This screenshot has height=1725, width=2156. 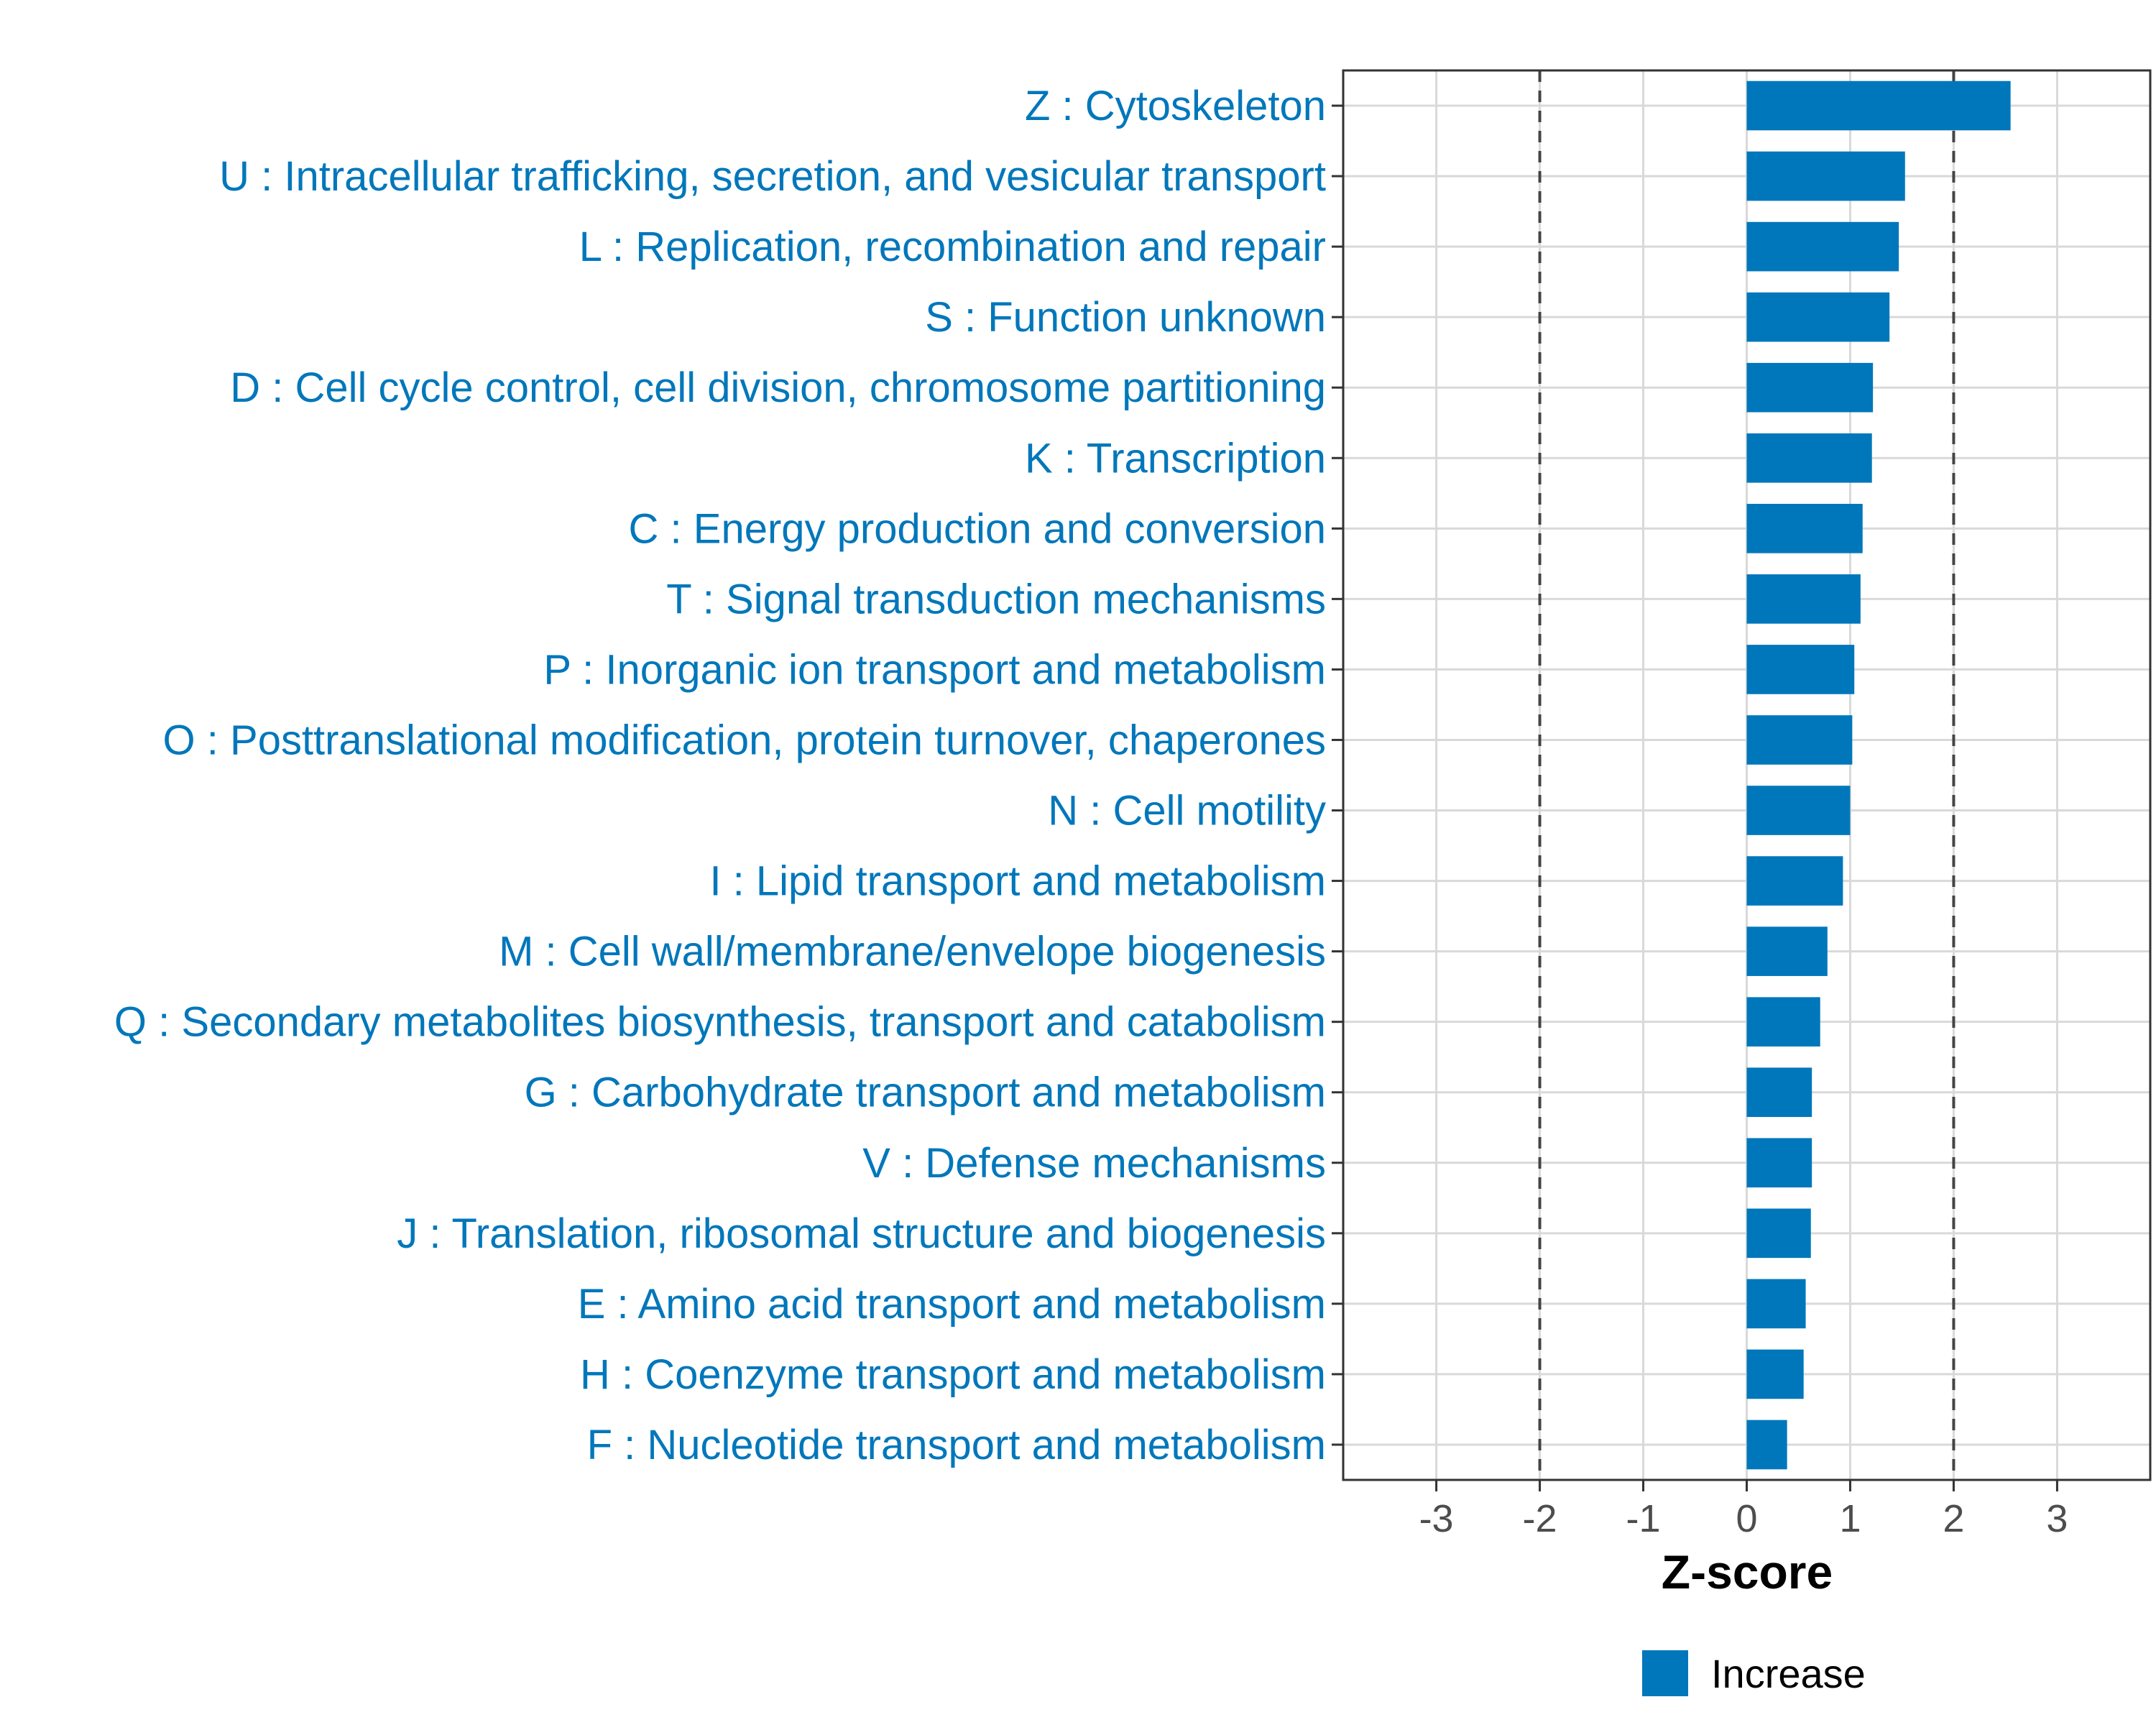 I want to click on x-tick-label: 3, so click(x=2057, y=1518).